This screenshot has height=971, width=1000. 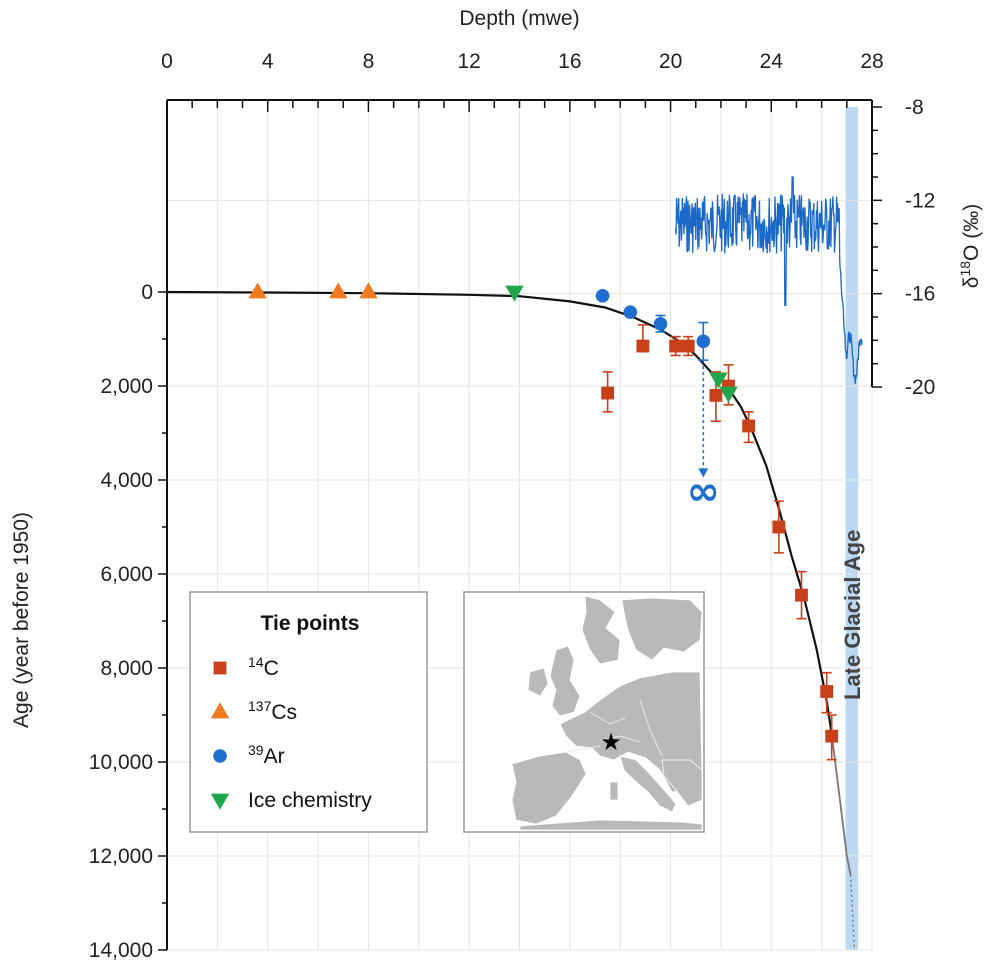 I want to click on right-axis-title-sup: 18, so click(x=965, y=269).